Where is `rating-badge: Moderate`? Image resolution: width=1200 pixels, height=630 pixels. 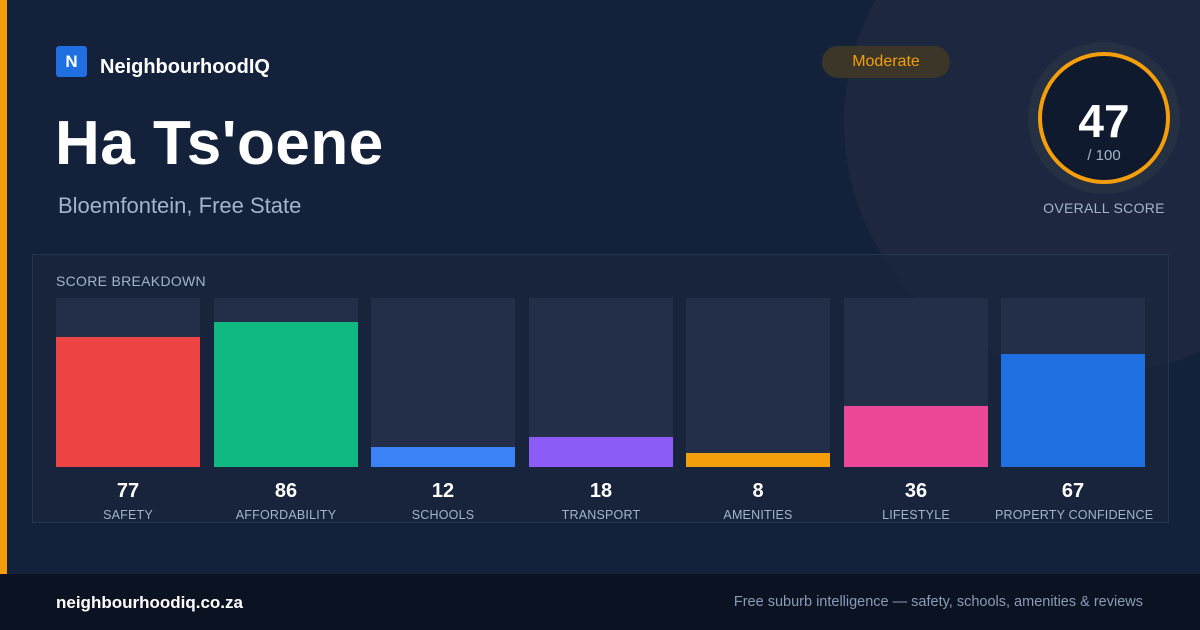 rating-badge: Moderate is located at coordinates (886, 62).